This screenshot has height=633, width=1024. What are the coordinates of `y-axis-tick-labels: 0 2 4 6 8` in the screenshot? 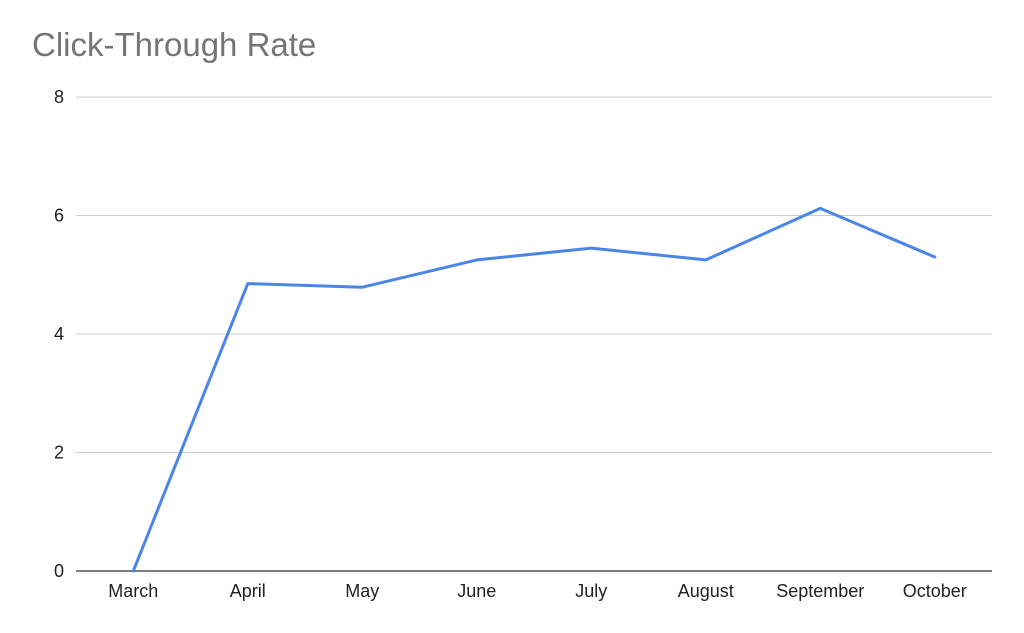 It's located at (59, 334).